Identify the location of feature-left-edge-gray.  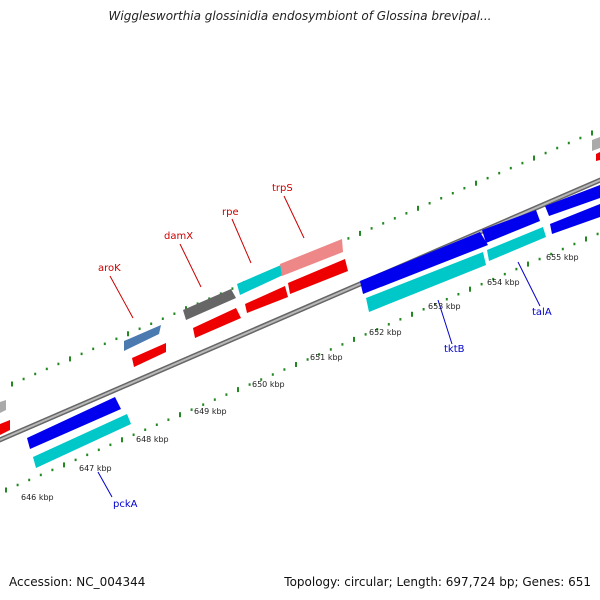
(3, 406).